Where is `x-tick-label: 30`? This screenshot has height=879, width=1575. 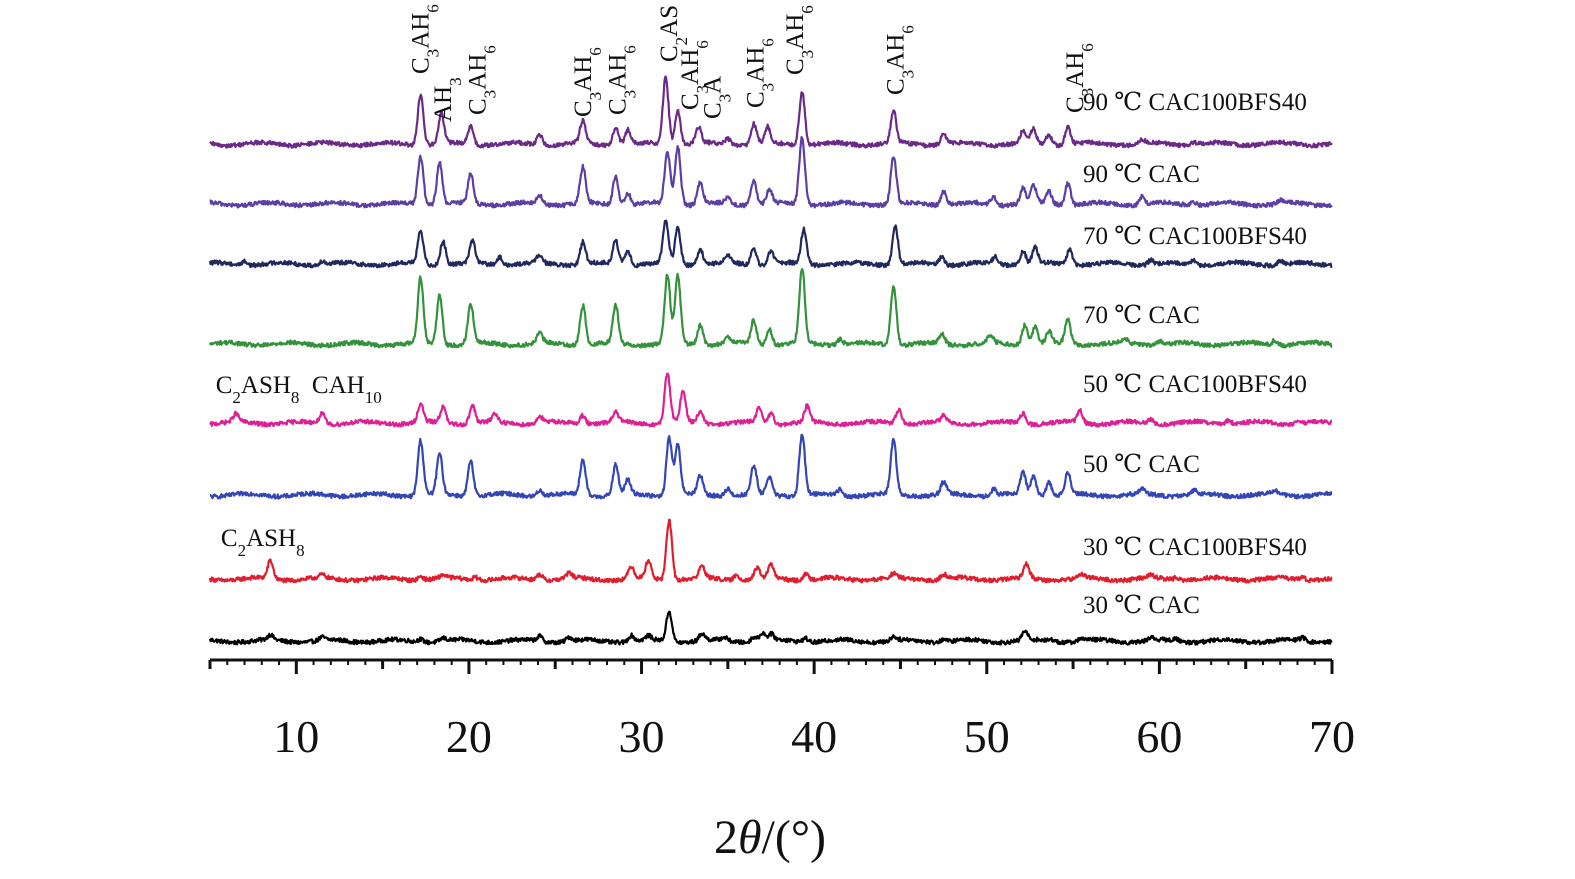
x-tick-label: 30 is located at coordinates (642, 736).